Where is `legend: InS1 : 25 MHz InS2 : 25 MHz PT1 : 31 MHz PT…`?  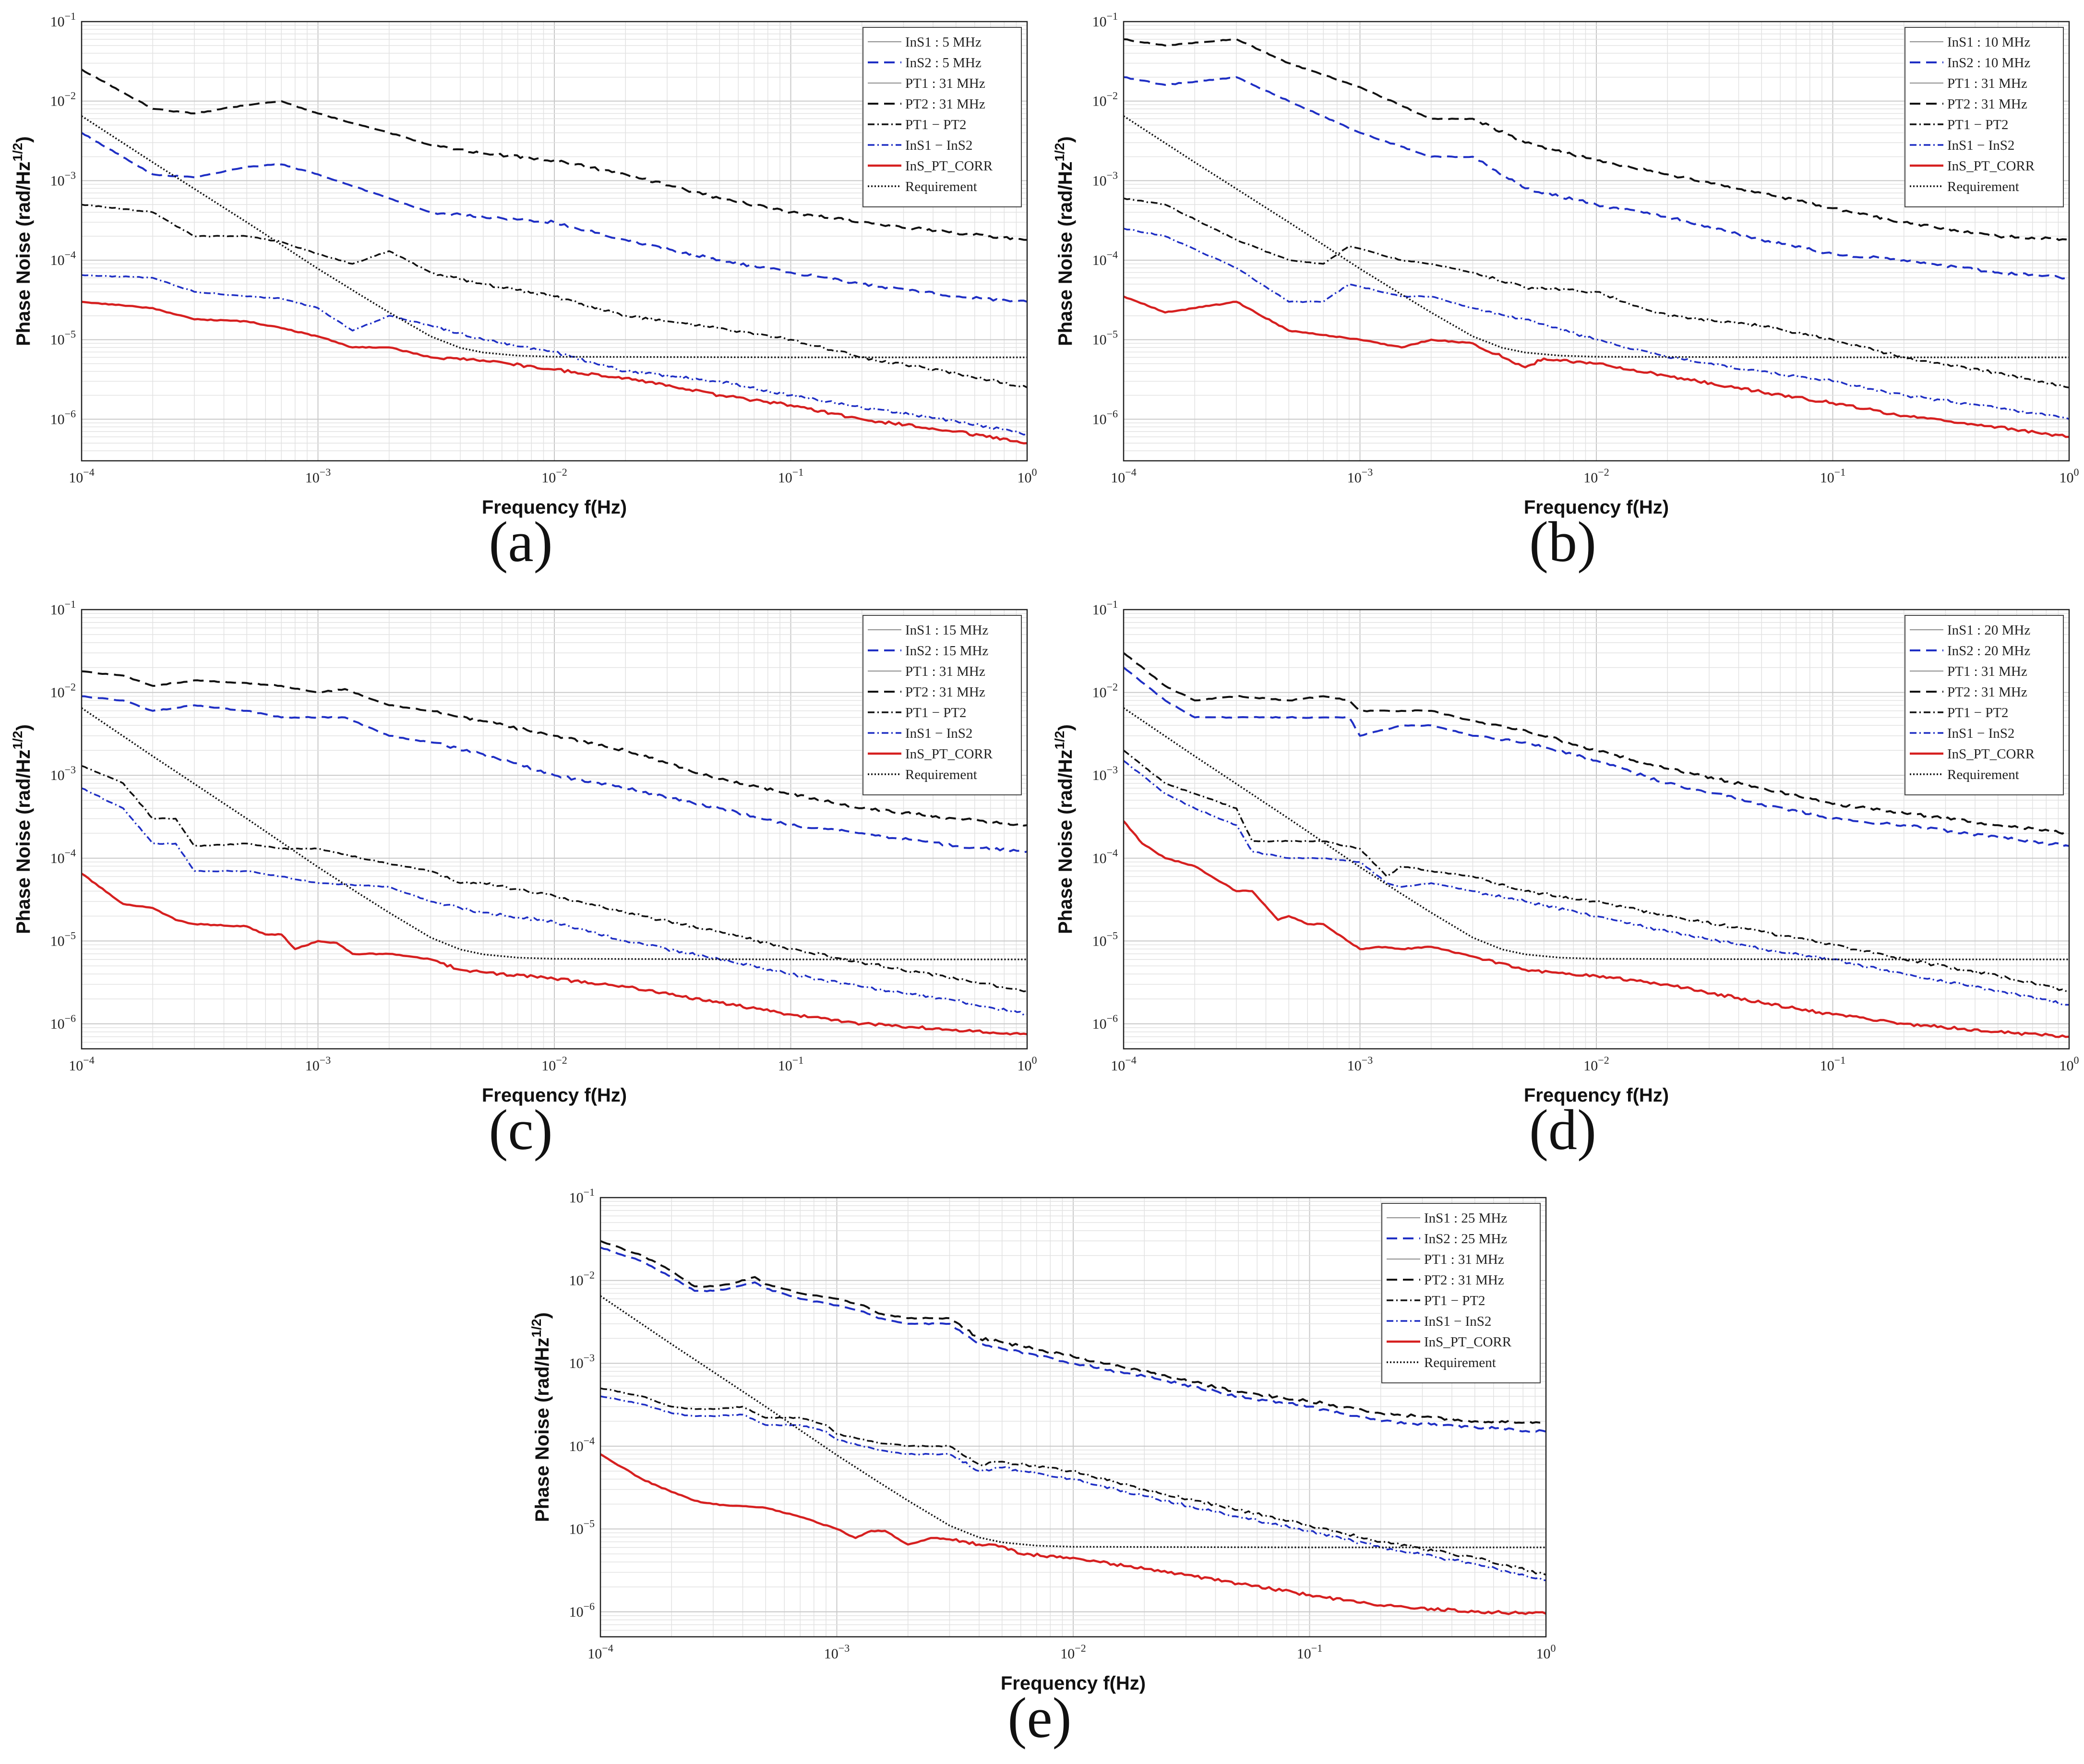 legend: InS1 : 25 MHz InS2 : 25 MHz PT1 : 31 MHz PT… is located at coordinates (1461, 1293).